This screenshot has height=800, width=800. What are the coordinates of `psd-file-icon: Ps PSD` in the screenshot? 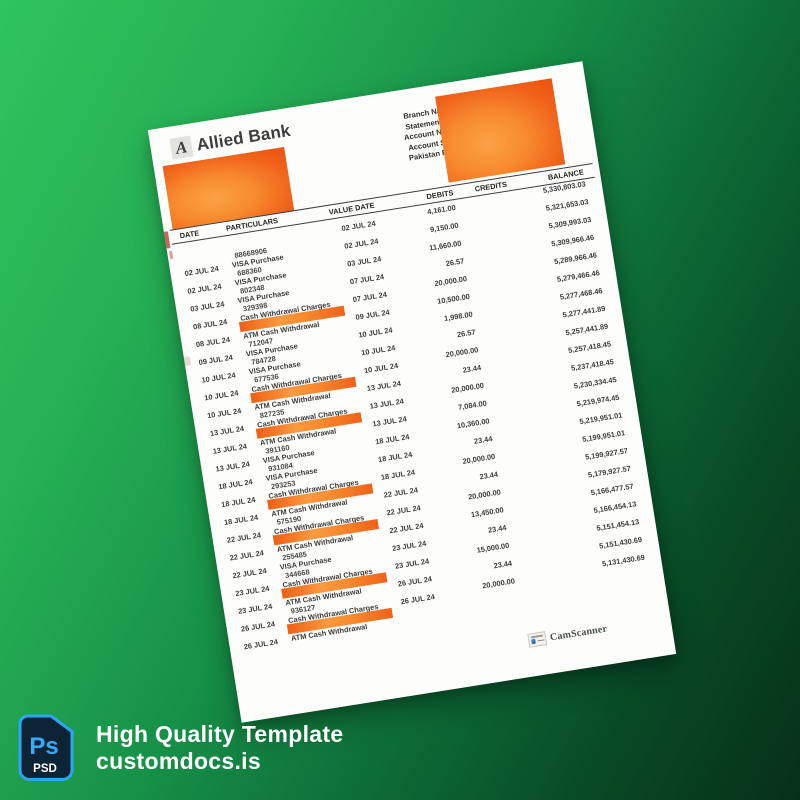 It's located at (46, 747).